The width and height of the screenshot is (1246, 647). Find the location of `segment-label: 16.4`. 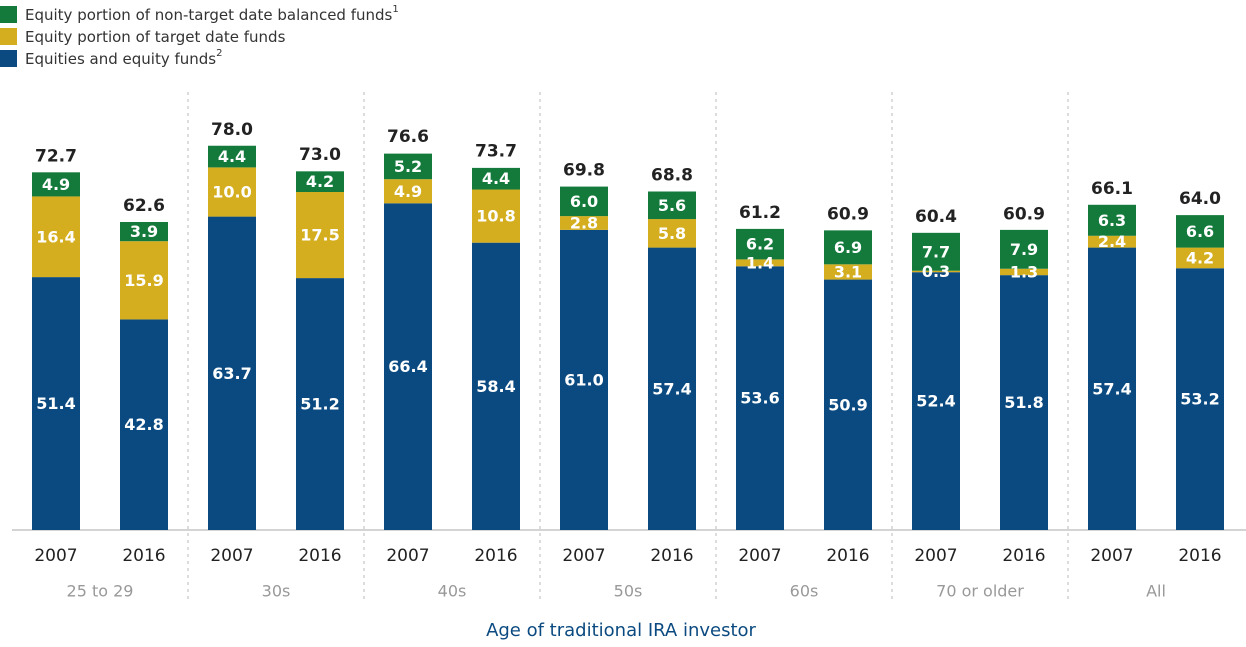

segment-label: 16.4 is located at coordinates (55, 236).